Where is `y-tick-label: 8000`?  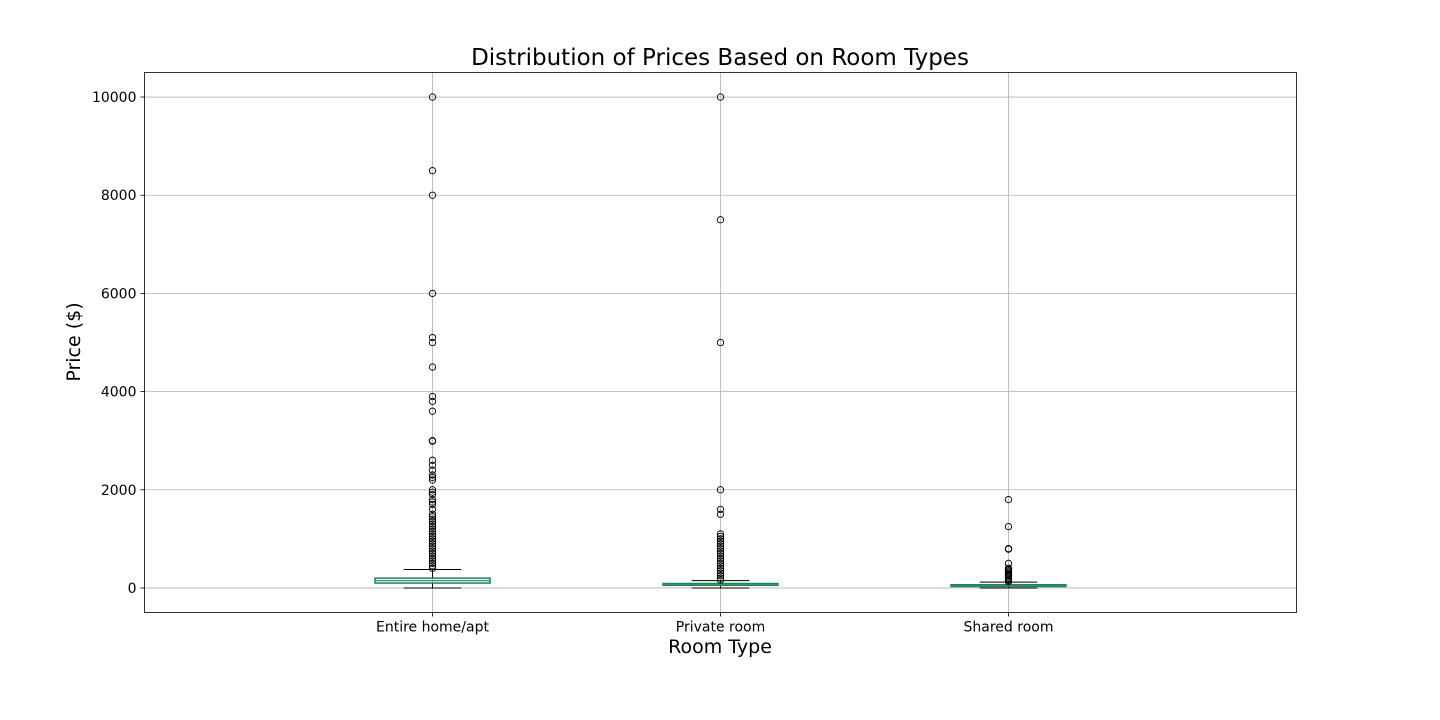 y-tick-label: 8000 is located at coordinates (119, 196).